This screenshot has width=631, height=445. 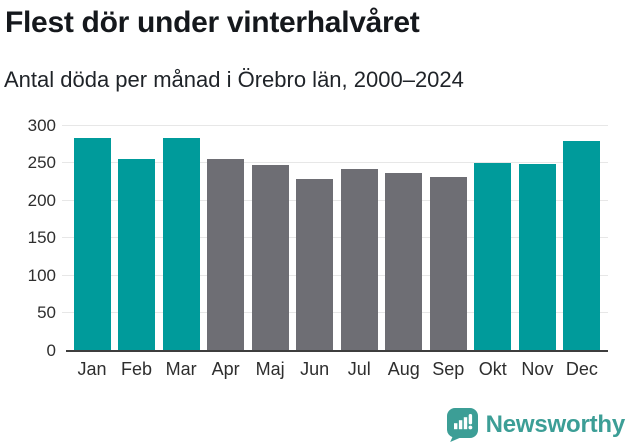 I want to click on y-tick-label: 250, so click(x=41, y=163).